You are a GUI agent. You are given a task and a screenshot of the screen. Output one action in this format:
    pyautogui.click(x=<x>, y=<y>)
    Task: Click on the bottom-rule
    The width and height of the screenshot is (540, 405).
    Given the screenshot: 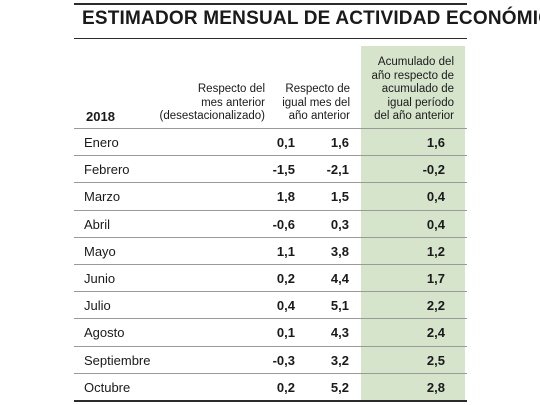 What is the action you would take?
    pyautogui.click(x=270, y=401)
    